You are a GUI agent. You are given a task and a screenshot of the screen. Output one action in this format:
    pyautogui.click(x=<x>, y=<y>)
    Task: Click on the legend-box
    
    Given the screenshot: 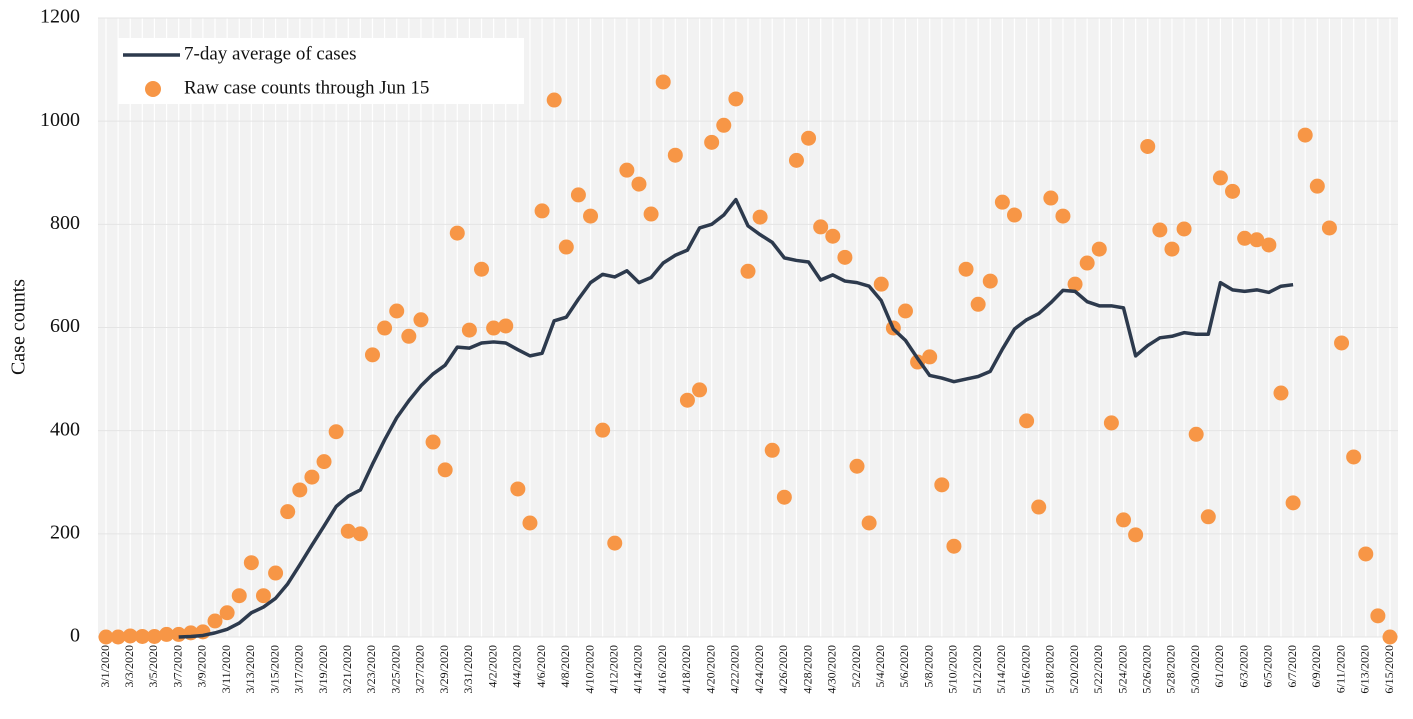 What is the action you would take?
    pyautogui.click(x=321, y=71)
    